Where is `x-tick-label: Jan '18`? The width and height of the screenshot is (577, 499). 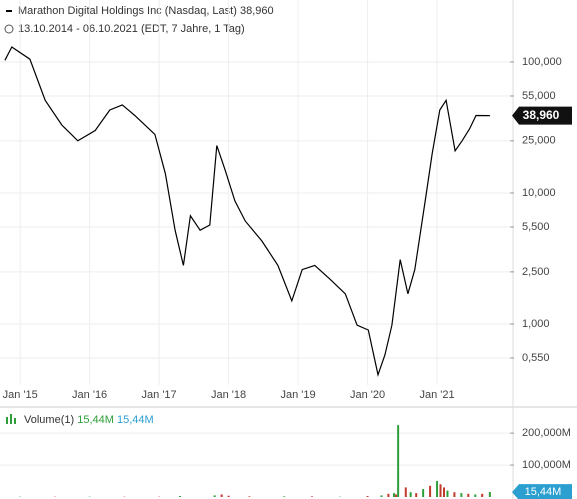
x-tick-label: Jan '18 is located at coordinates (228, 395).